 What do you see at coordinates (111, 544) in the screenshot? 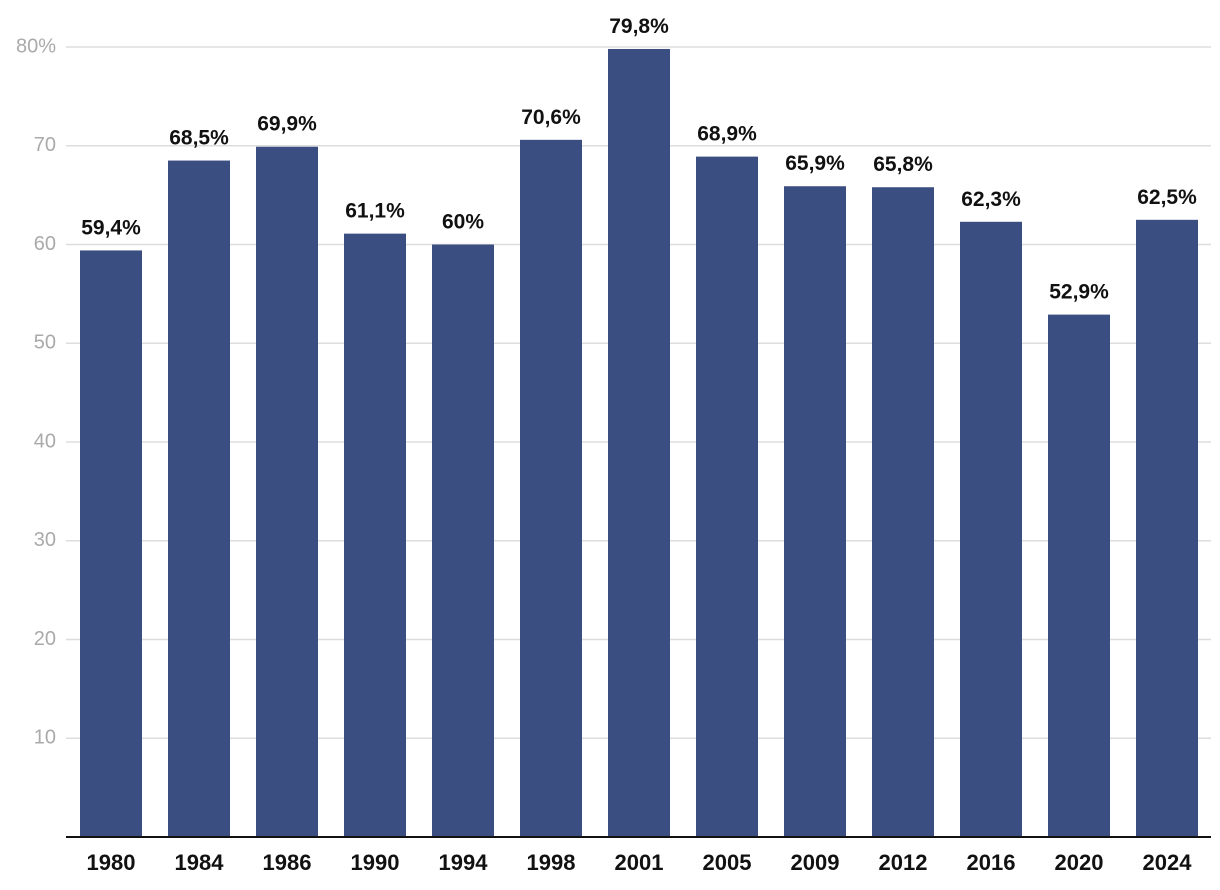
I see `bar-1980` at bounding box center [111, 544].